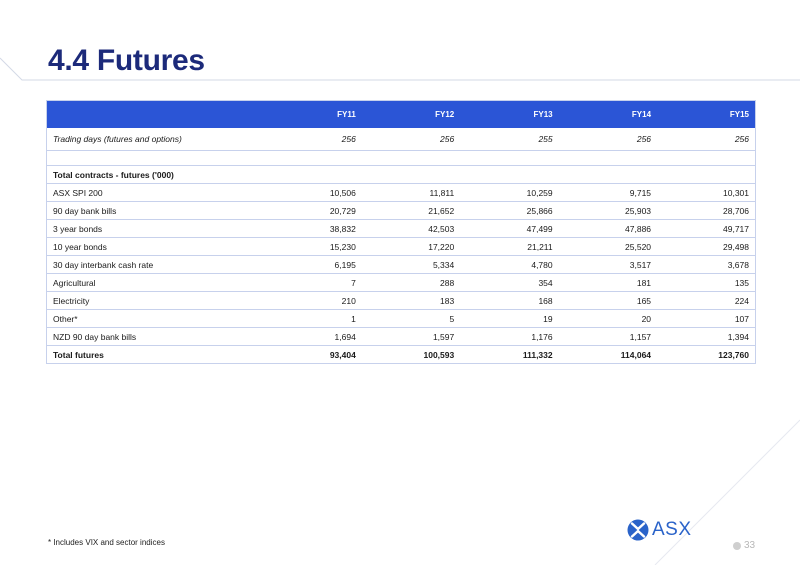 The image size is (800, 565). What do you see at coordinates (155, 336) in the screenshot?
I see `row-label: NZD 90 day bank bills` at bounding box center [155, 336].